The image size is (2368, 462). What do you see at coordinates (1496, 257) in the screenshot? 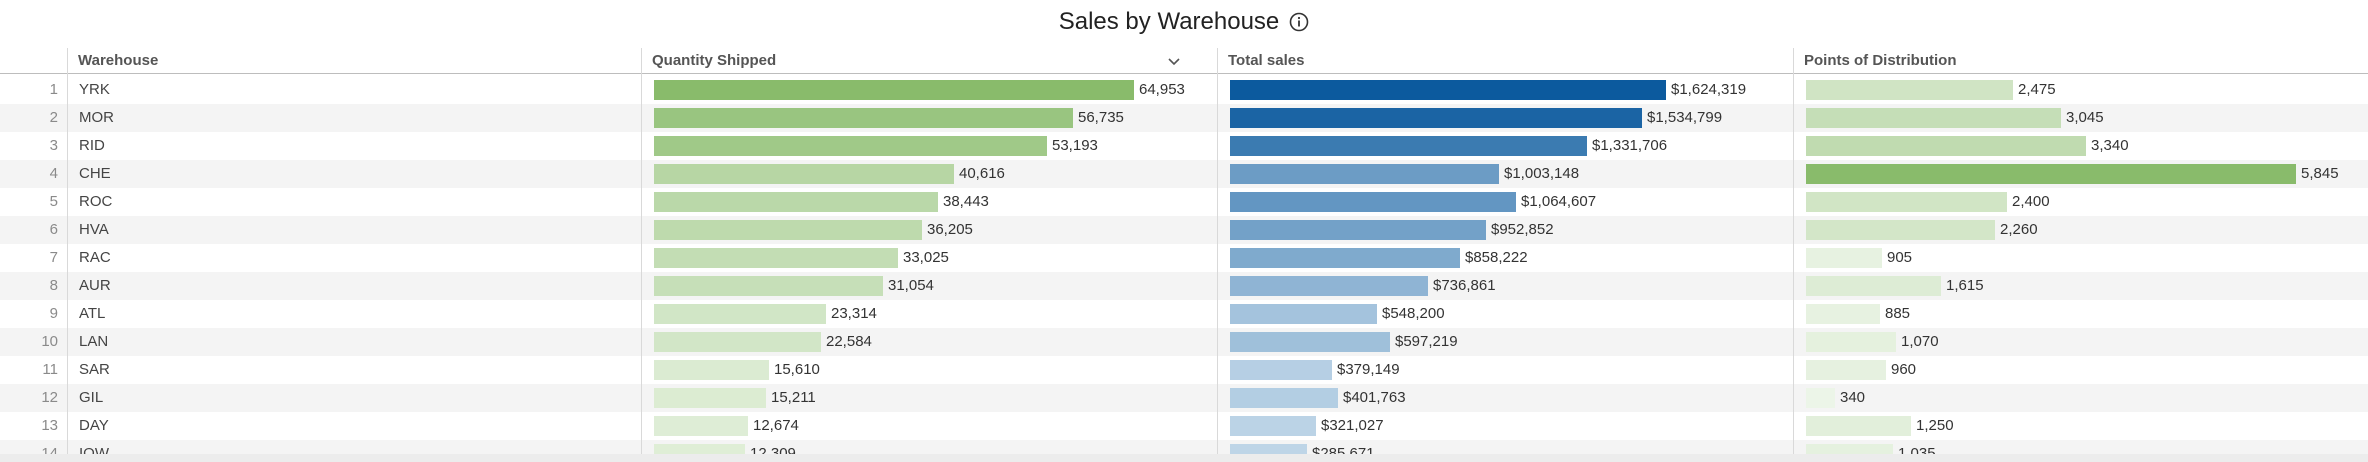
I see `total-sales-value: $858,222` at bounding box center [1496, 257].